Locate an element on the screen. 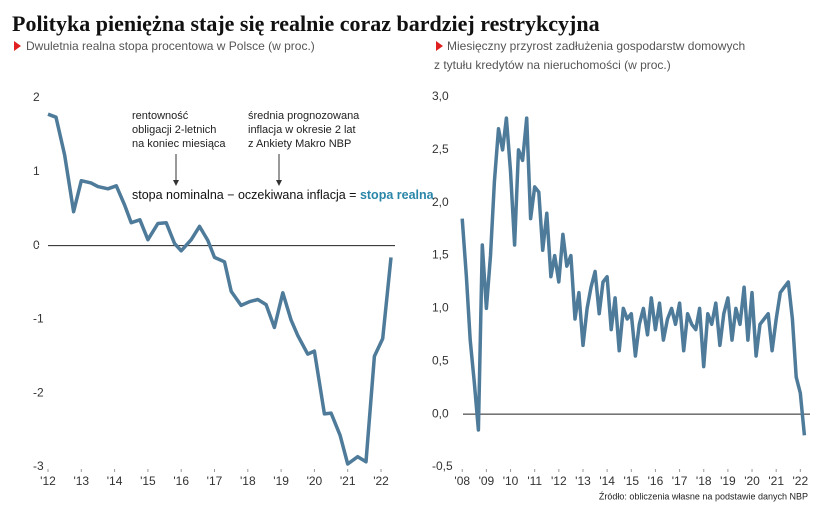 This screenshot has height=520, width=830. y-tick-label: 1 is located at coordinates (36, 171).